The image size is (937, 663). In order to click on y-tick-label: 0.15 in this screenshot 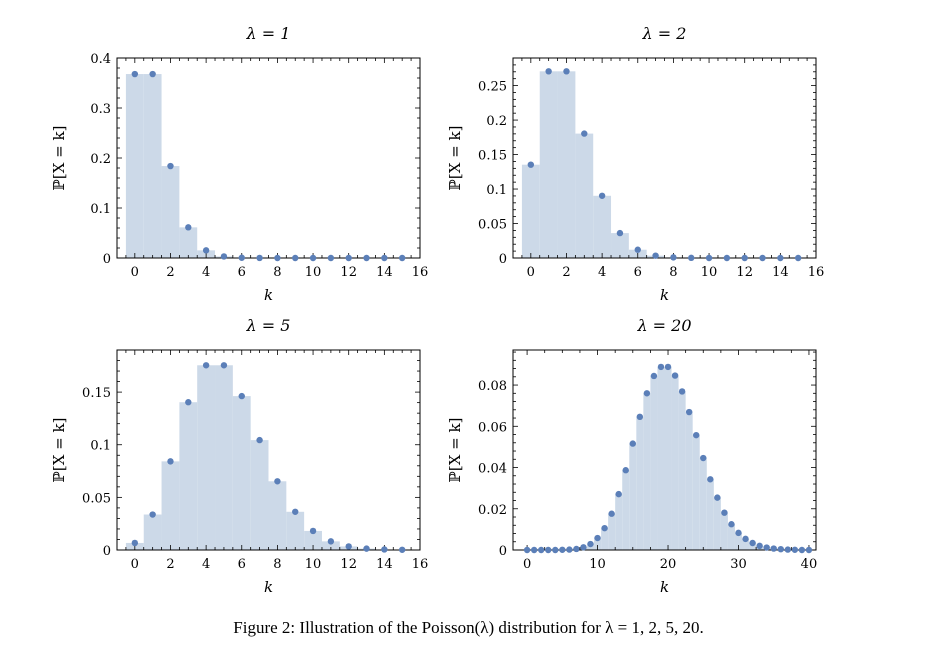, I will do `click(96, 393)`.